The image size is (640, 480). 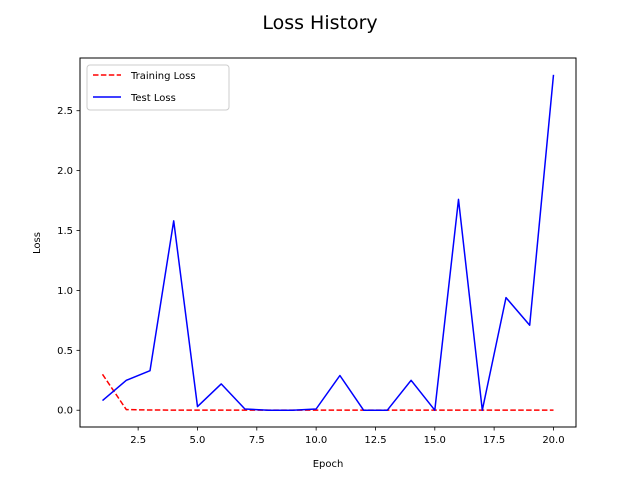 I want to click on legend-box, so click(x=158, y=87).